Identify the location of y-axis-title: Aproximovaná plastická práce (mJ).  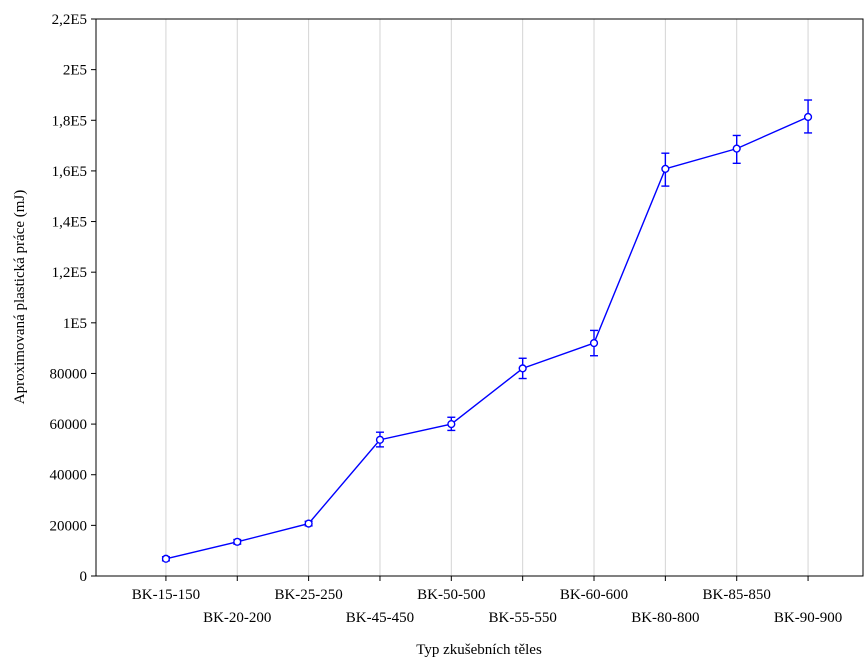
(20, 297).